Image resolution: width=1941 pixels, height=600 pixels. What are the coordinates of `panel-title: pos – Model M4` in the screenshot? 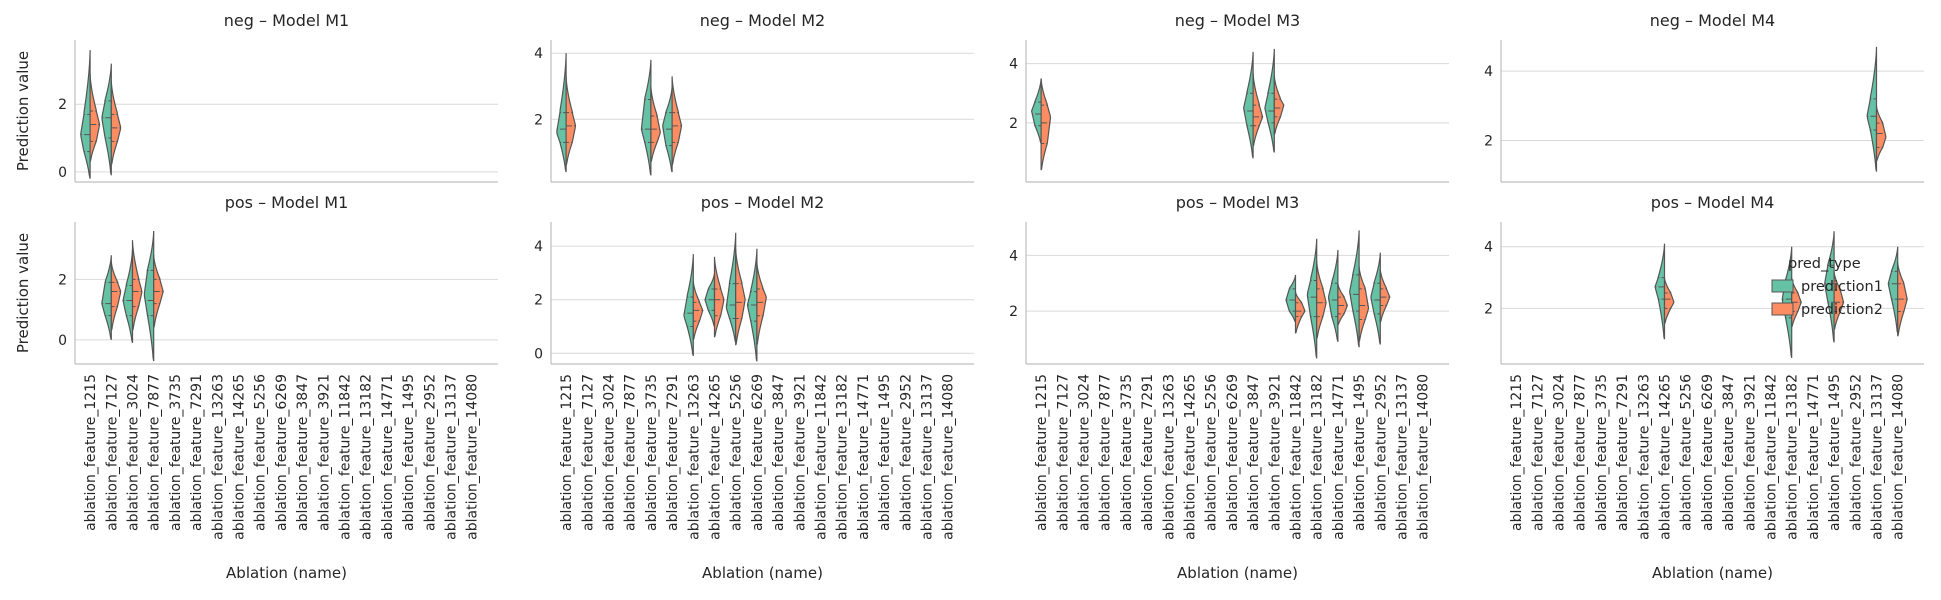 It's located at (1713, 202).